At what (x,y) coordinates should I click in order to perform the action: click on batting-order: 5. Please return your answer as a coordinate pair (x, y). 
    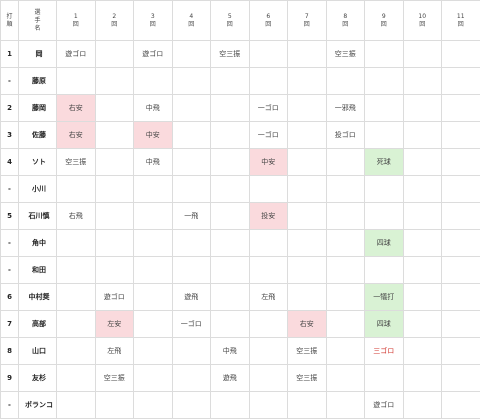
    Looking at the image, I should click on (10, 216).